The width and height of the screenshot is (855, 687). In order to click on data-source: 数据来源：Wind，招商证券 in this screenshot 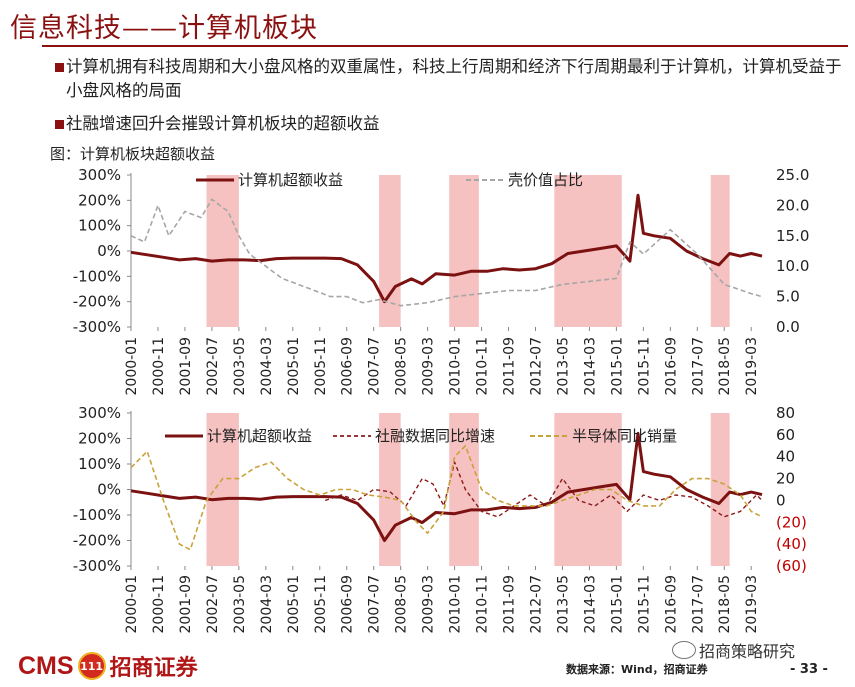, I will do `click(637, 669)`.